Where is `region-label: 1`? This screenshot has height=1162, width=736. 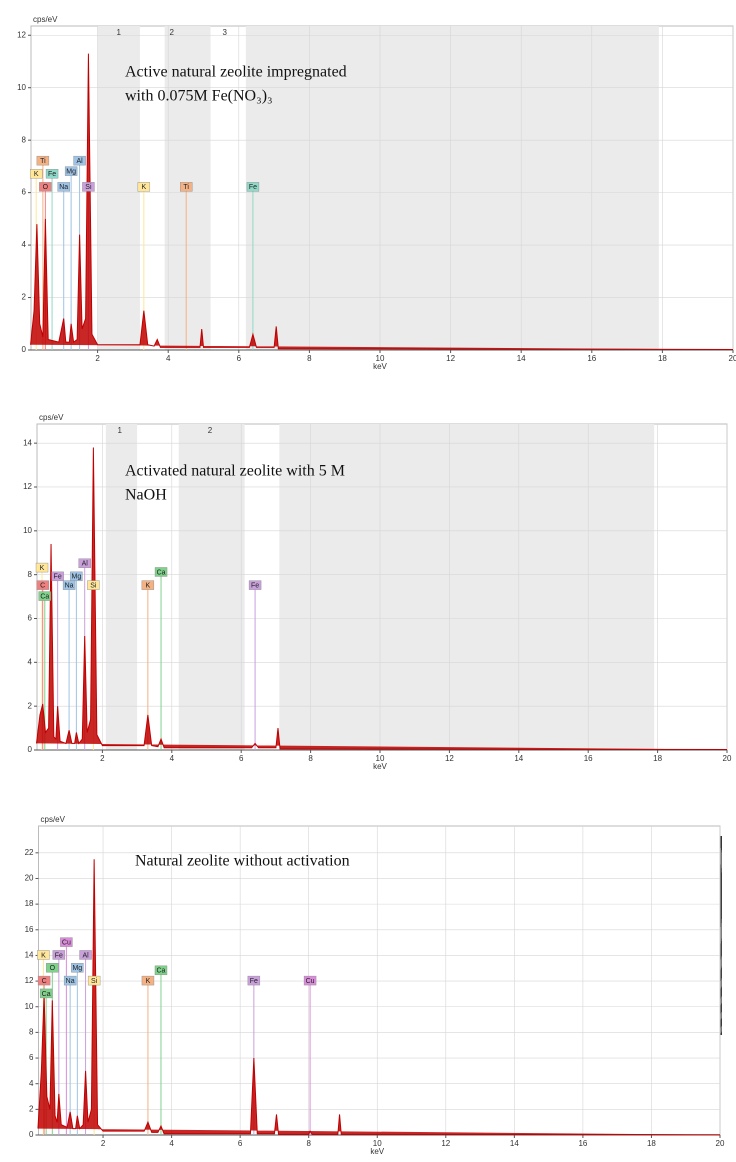 region-label: 1 is located at coordinates (120, 430).